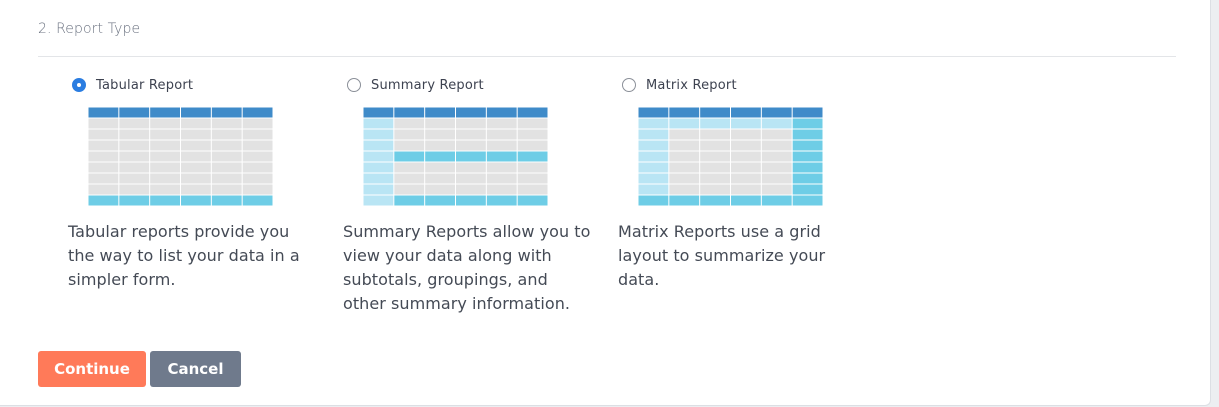 The height and width of the screenshot is (407, 1219). What do you see at coordinates (145, 85) in the screenshot?
I see `tabular-radio-label: Tabular Report` at bounding box center [145, 85].